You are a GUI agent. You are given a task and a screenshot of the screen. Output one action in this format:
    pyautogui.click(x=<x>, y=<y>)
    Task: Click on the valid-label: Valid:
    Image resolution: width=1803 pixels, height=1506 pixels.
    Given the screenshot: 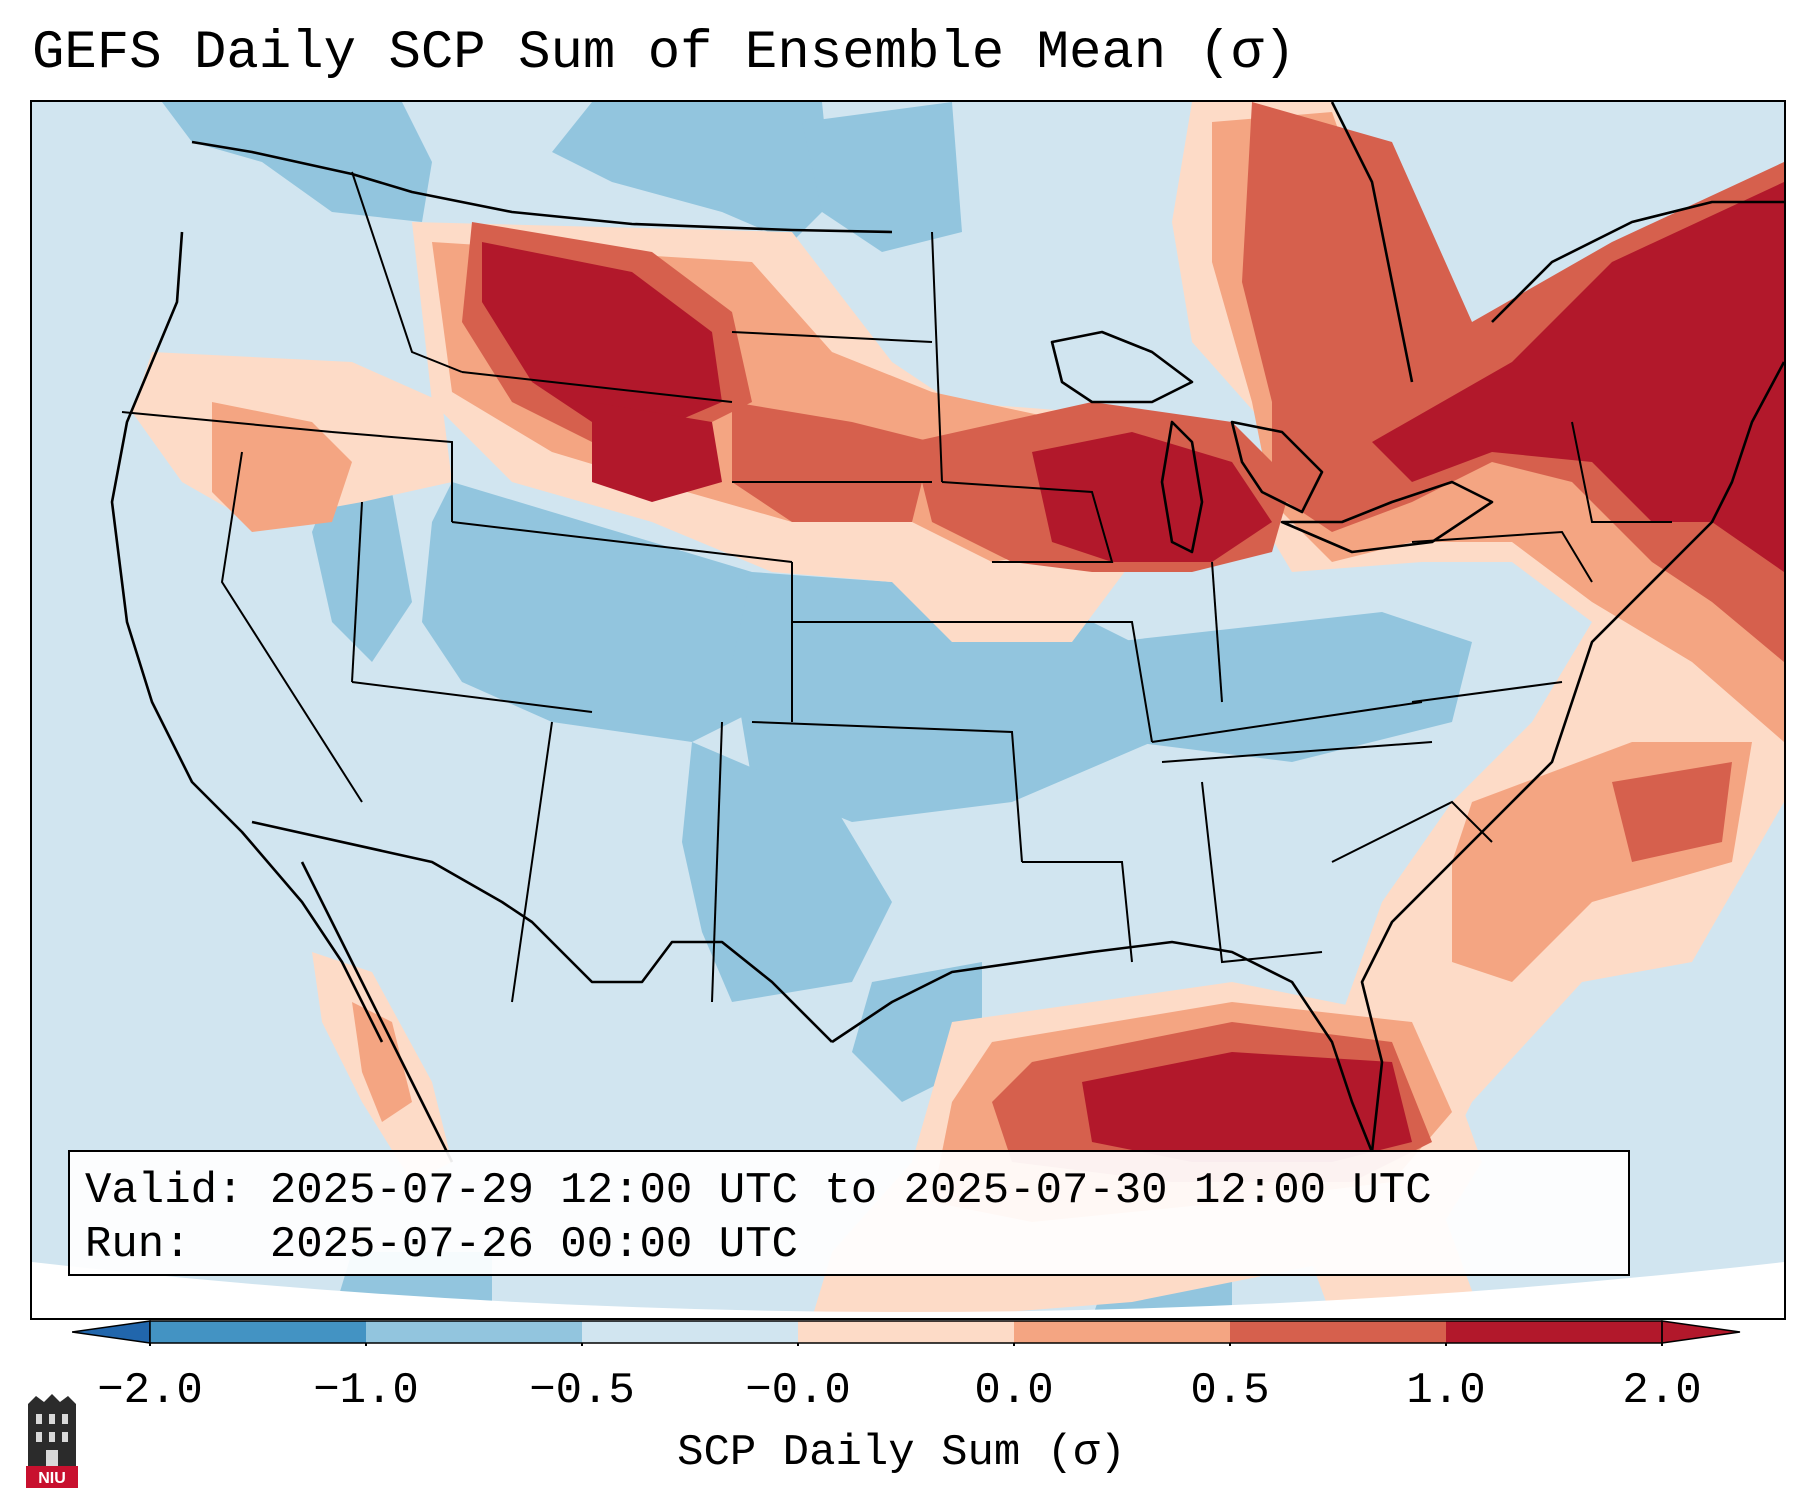 What is the action you would take?
    pyautogui.click(x=164, y=1191)
    